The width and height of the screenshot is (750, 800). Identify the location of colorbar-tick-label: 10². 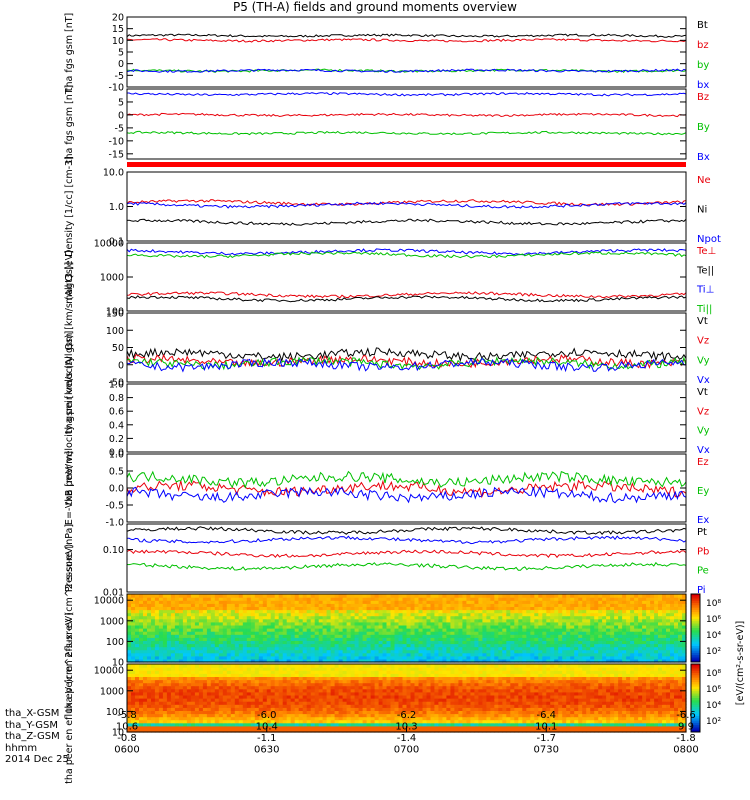
(713, 652).